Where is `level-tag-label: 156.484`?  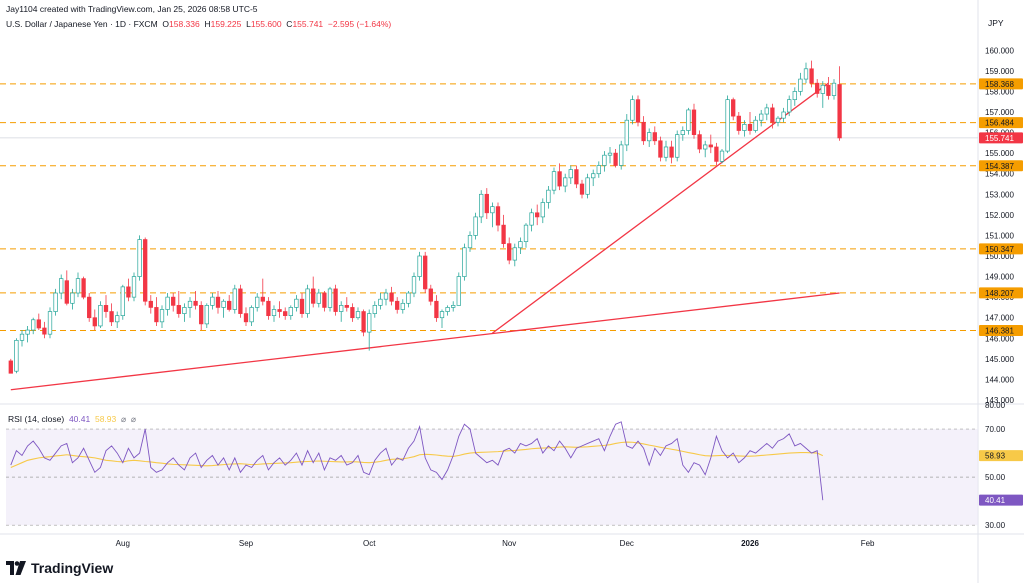
level-tag-label: 156.484 is located at coordinates (999, 123).